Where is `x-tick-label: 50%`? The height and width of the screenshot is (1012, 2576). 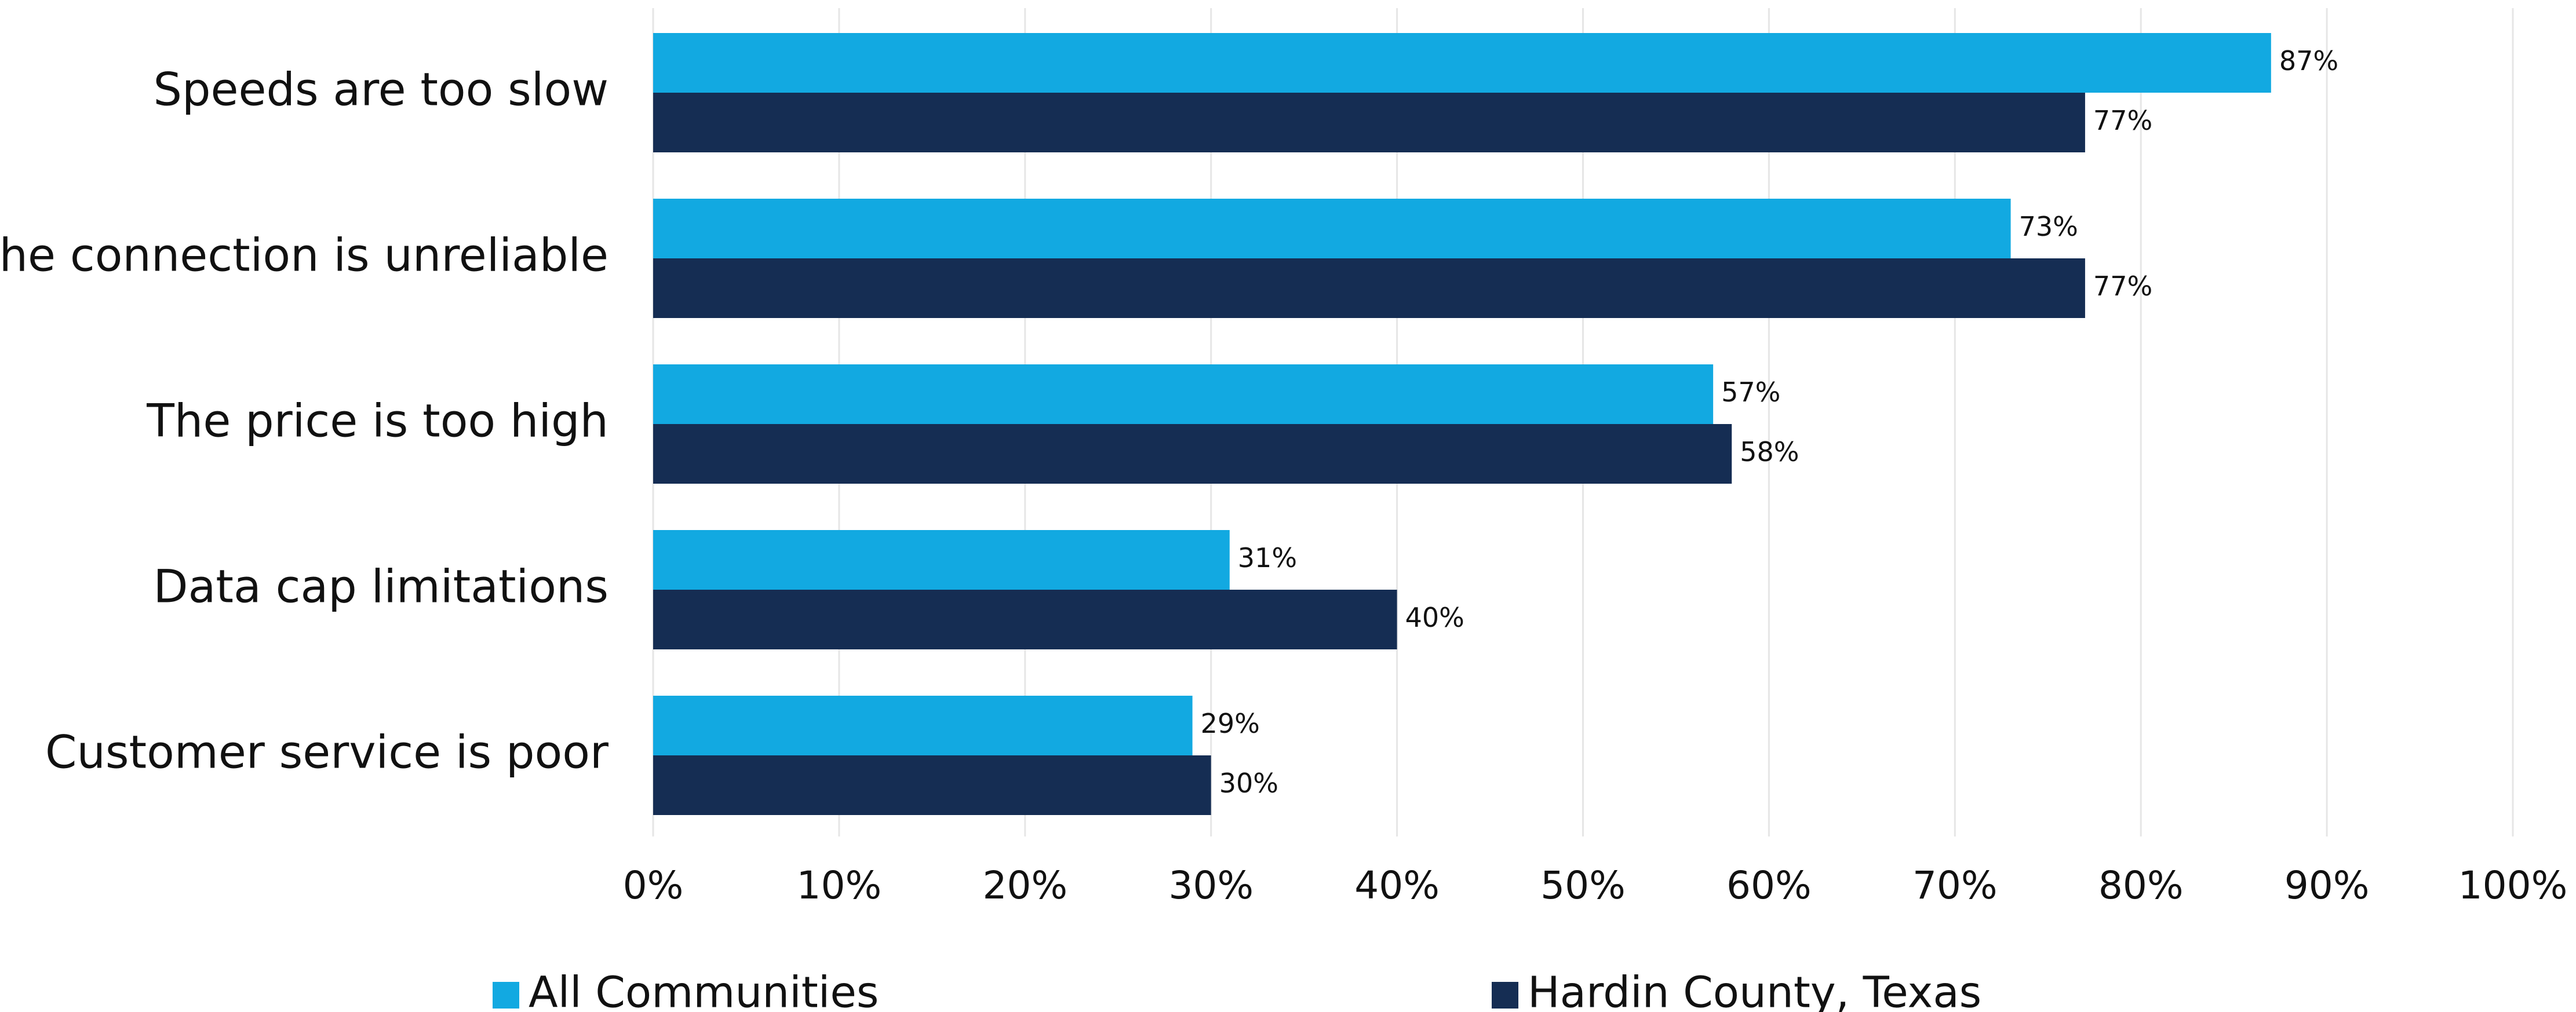
x-tick-label: 50% is located at coordinates (1583, 885).